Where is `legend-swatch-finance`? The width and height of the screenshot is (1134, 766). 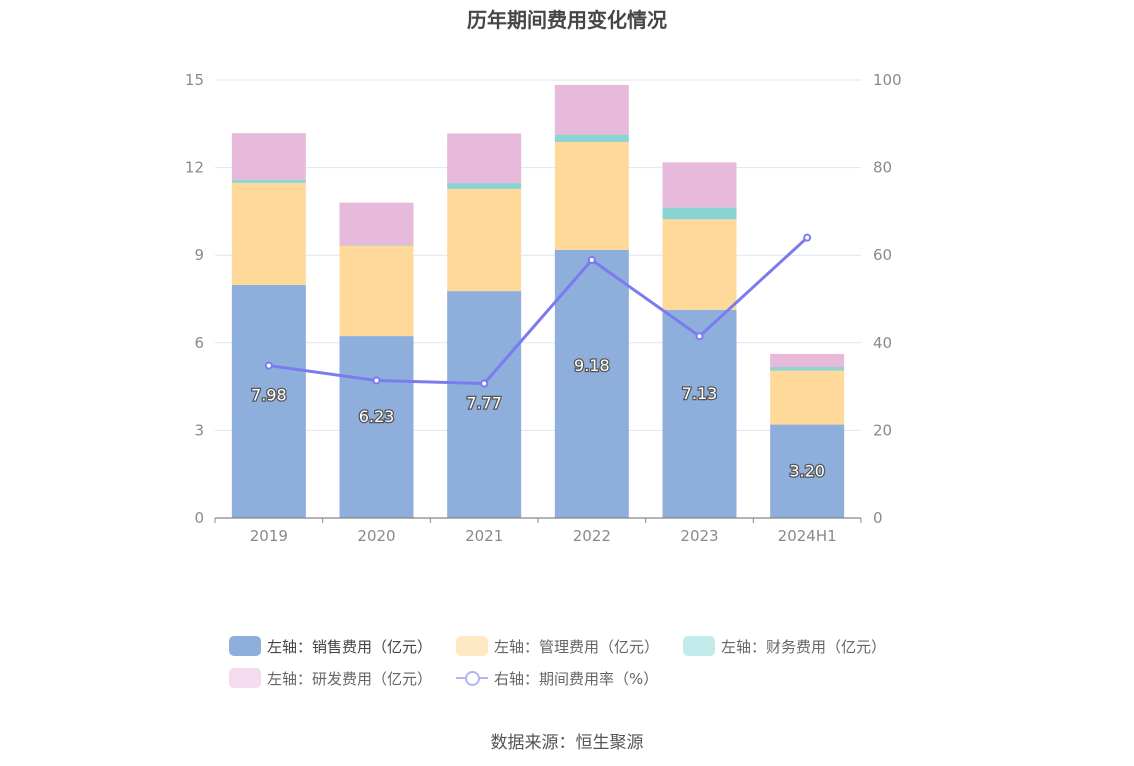
legend-swatch-finance is located at coordinates (699, 646).